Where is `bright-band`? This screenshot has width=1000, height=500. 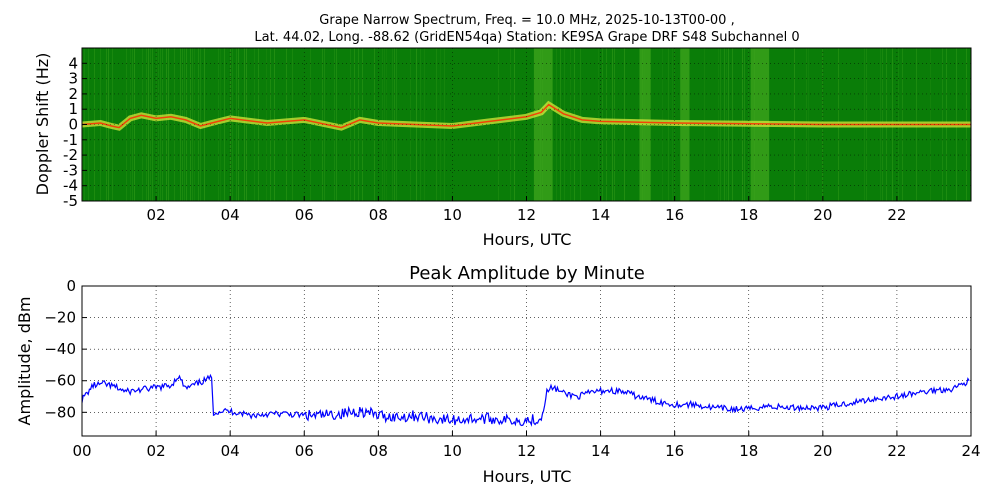 bright-band is located at coordinates (543, 124).